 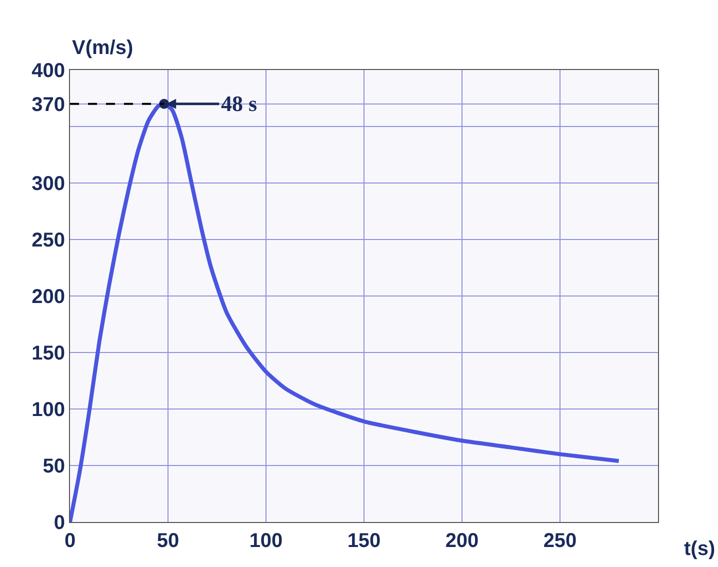 I want to click on y-tick-label: 100, so click(x=48, y=410).